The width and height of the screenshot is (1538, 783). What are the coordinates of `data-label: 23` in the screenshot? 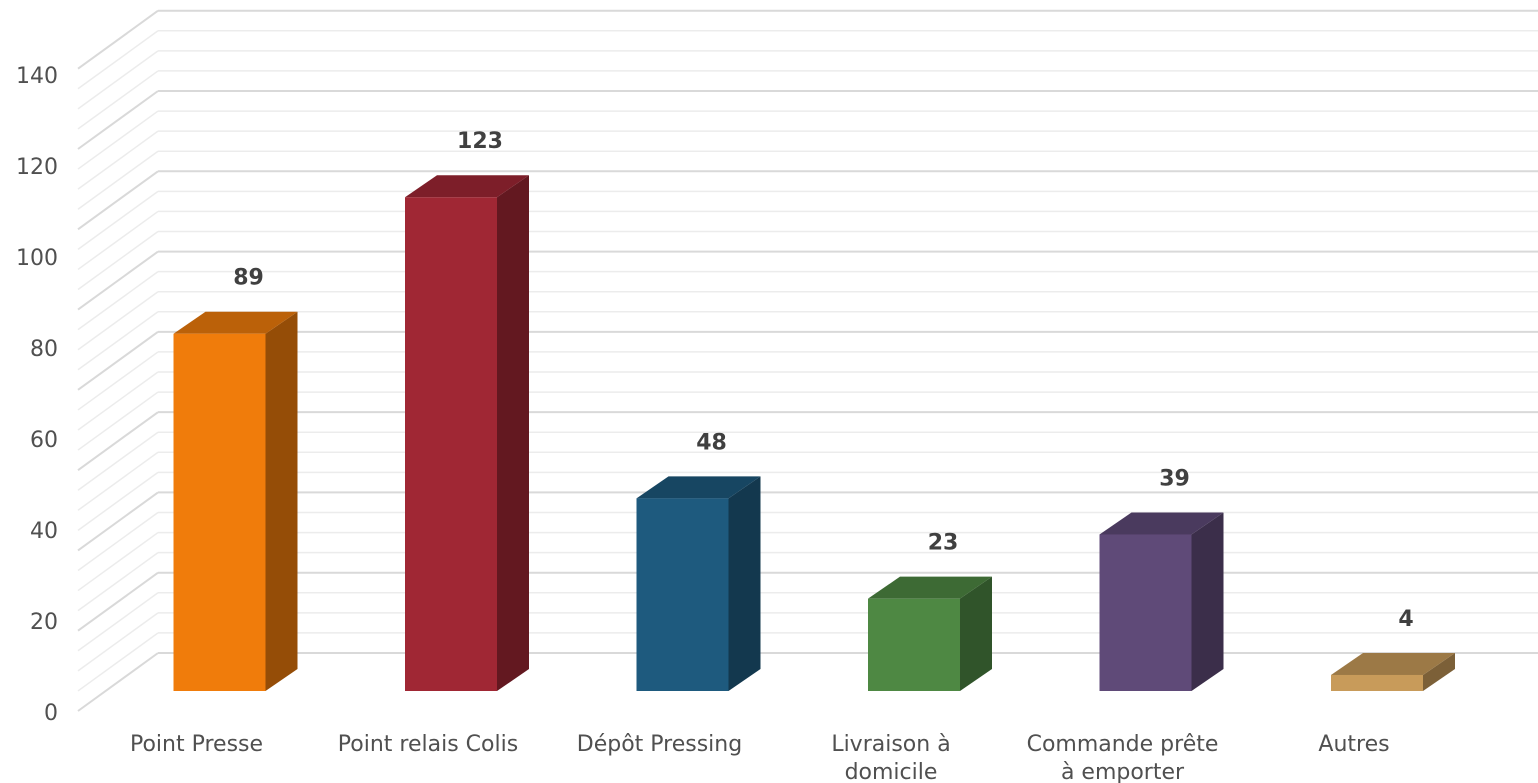 It's located at (943, 543).